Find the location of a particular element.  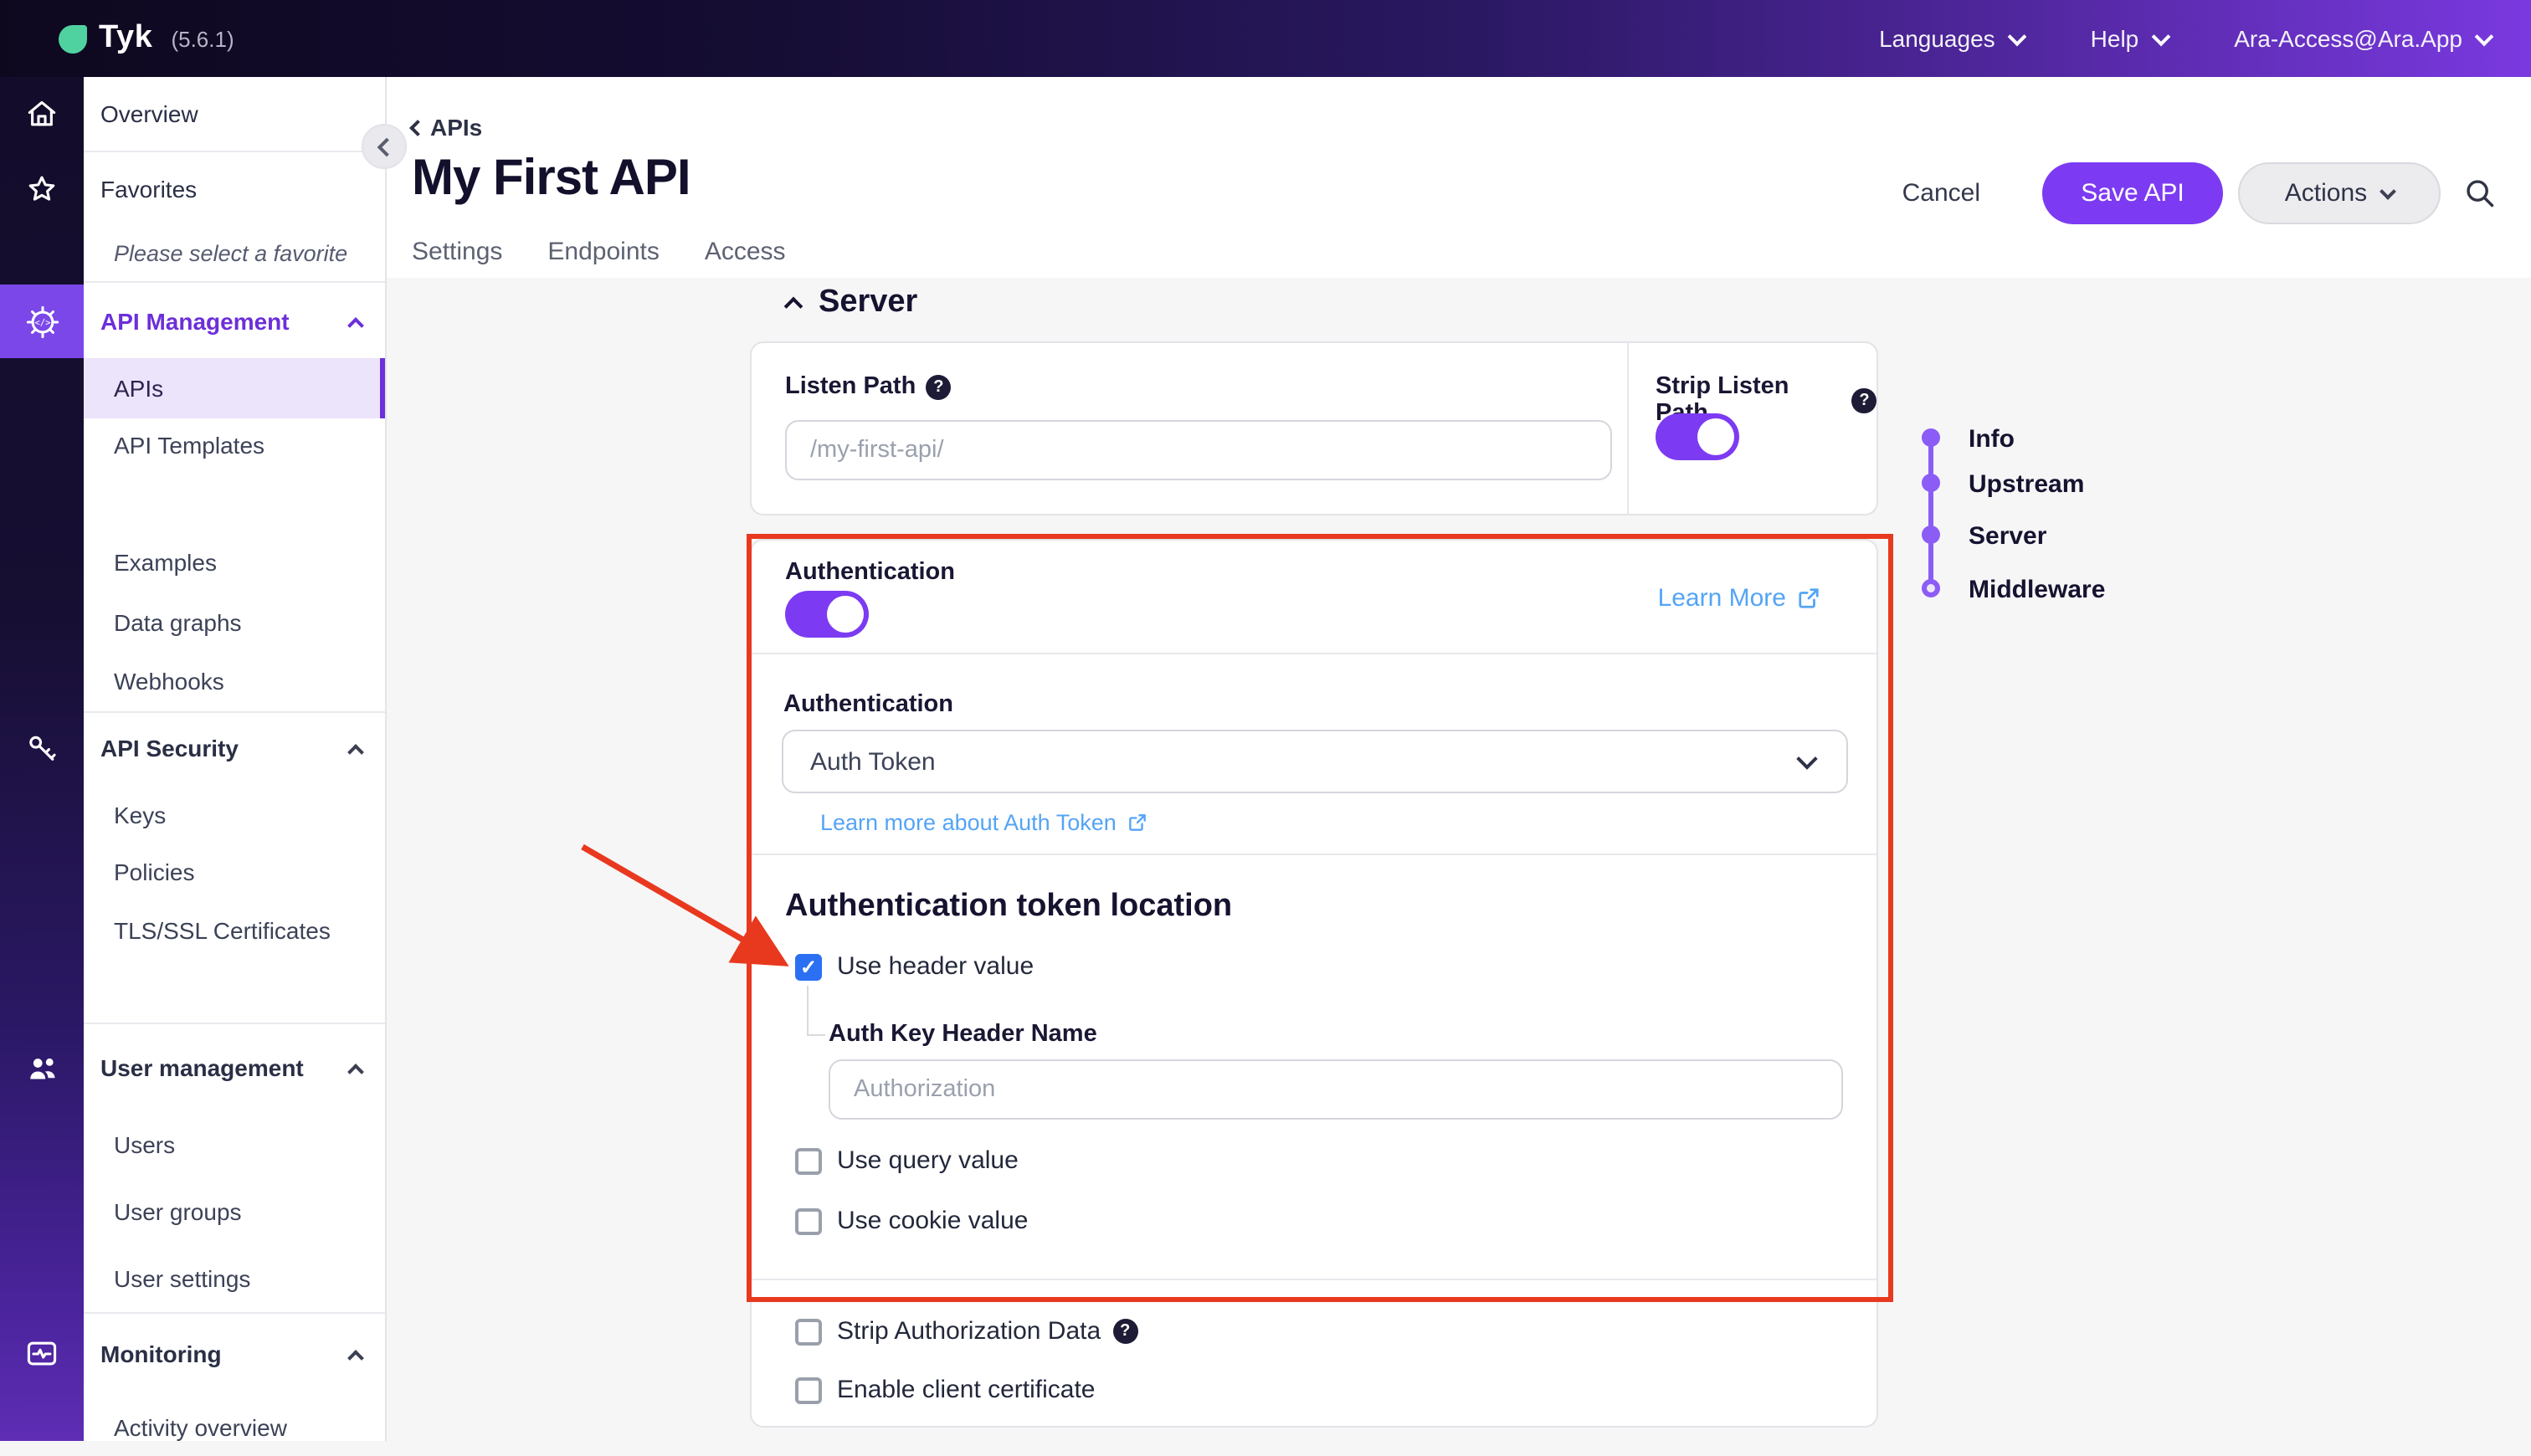

tab-endpoints: Endpoints is located at coordinates (603, 252).